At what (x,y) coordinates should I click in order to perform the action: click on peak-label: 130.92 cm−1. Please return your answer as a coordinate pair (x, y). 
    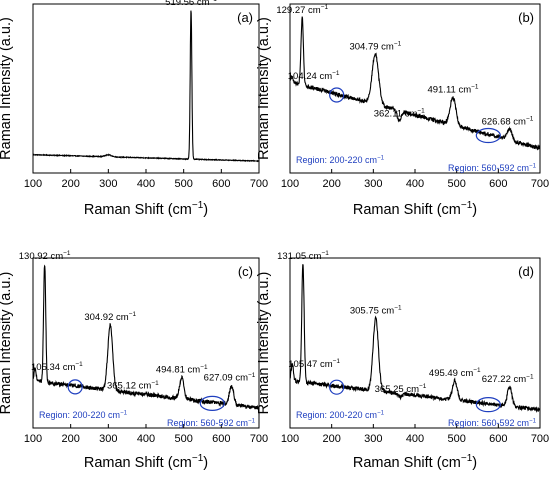
    Looking at the image, I should click on (45, 256).